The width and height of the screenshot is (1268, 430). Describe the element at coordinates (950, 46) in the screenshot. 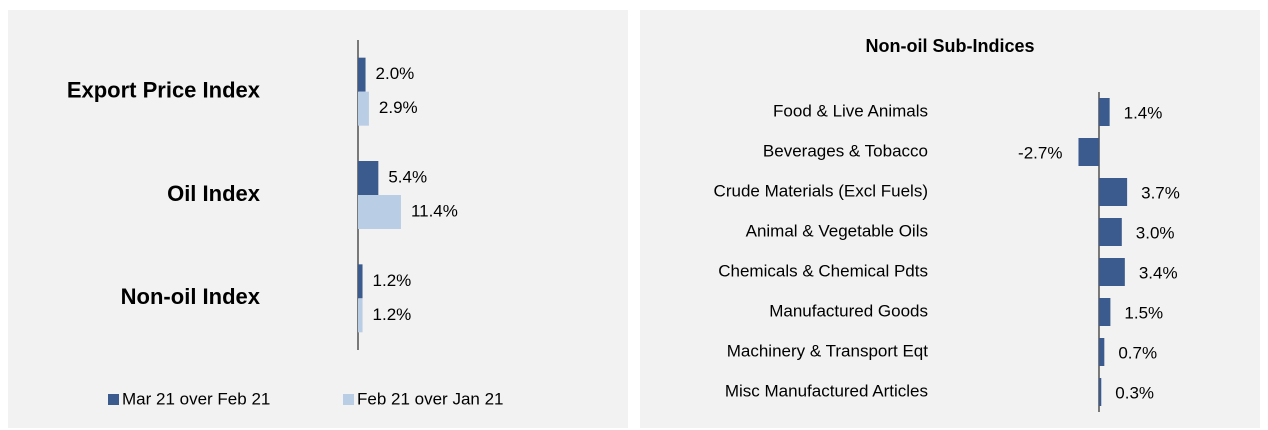

I see `chart-title: Non-oil Sub-Indices` at that location.